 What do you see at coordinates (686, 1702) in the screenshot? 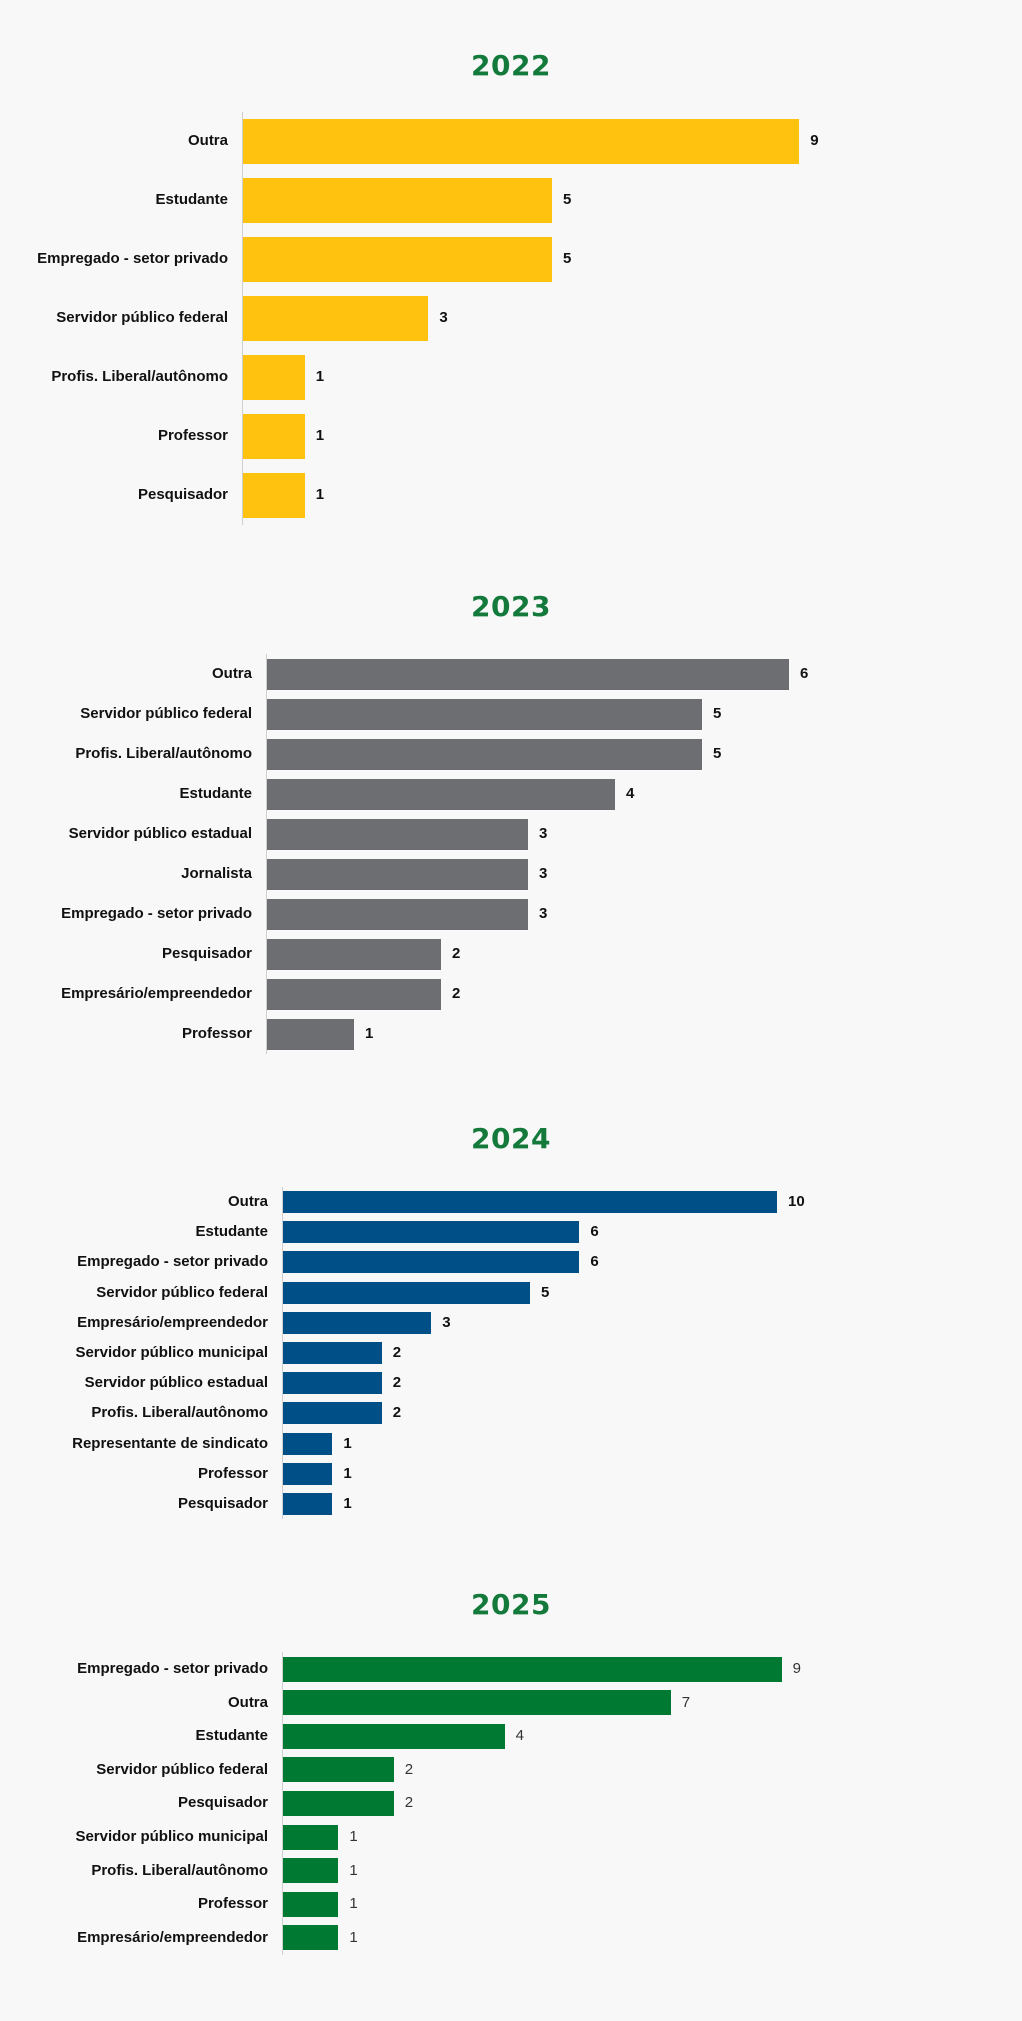
I see `value-label: 7` at bounding box center [686, 1702].